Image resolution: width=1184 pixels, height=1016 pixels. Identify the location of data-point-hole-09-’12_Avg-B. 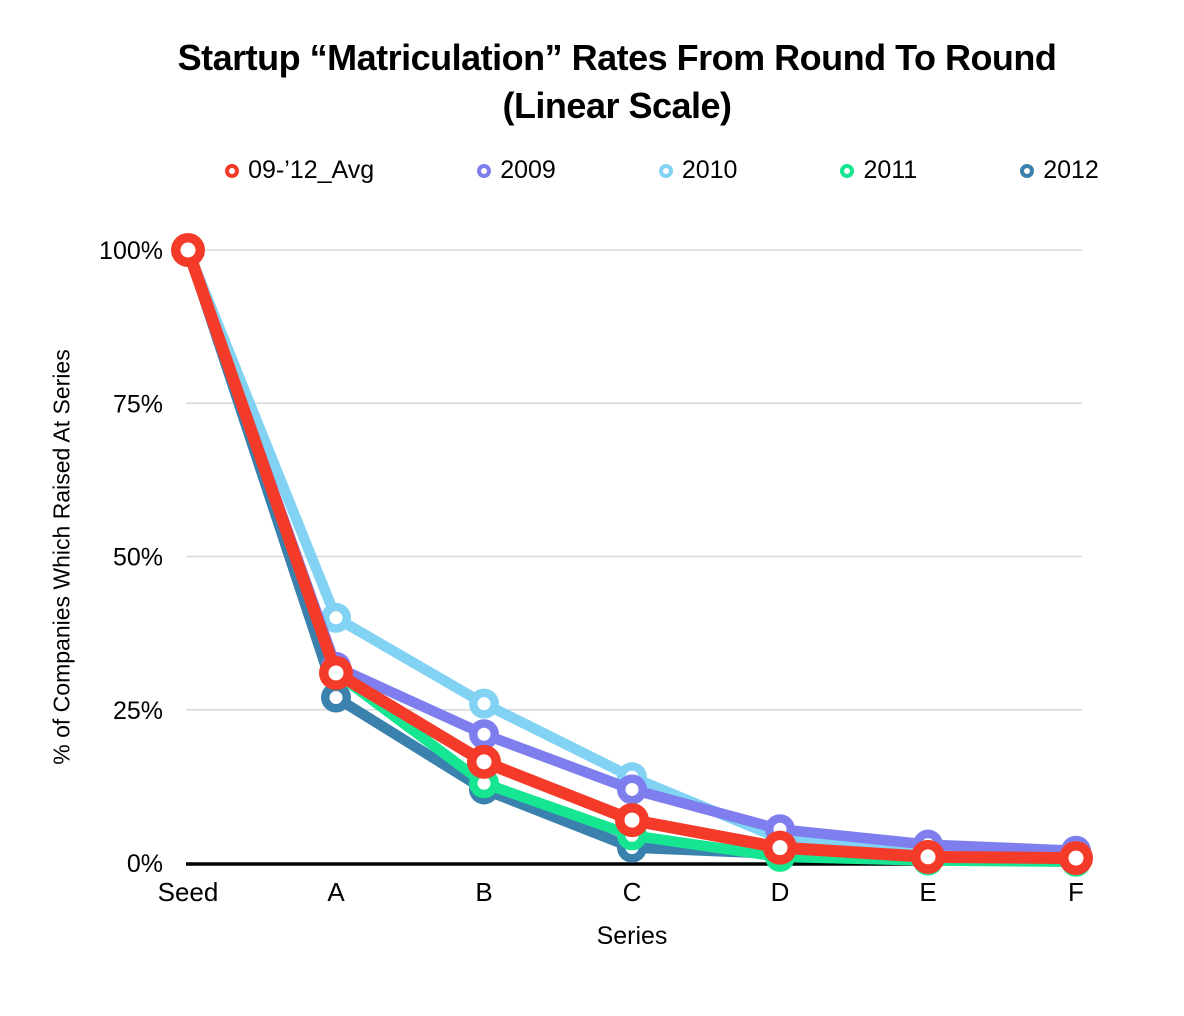
(484, 762).